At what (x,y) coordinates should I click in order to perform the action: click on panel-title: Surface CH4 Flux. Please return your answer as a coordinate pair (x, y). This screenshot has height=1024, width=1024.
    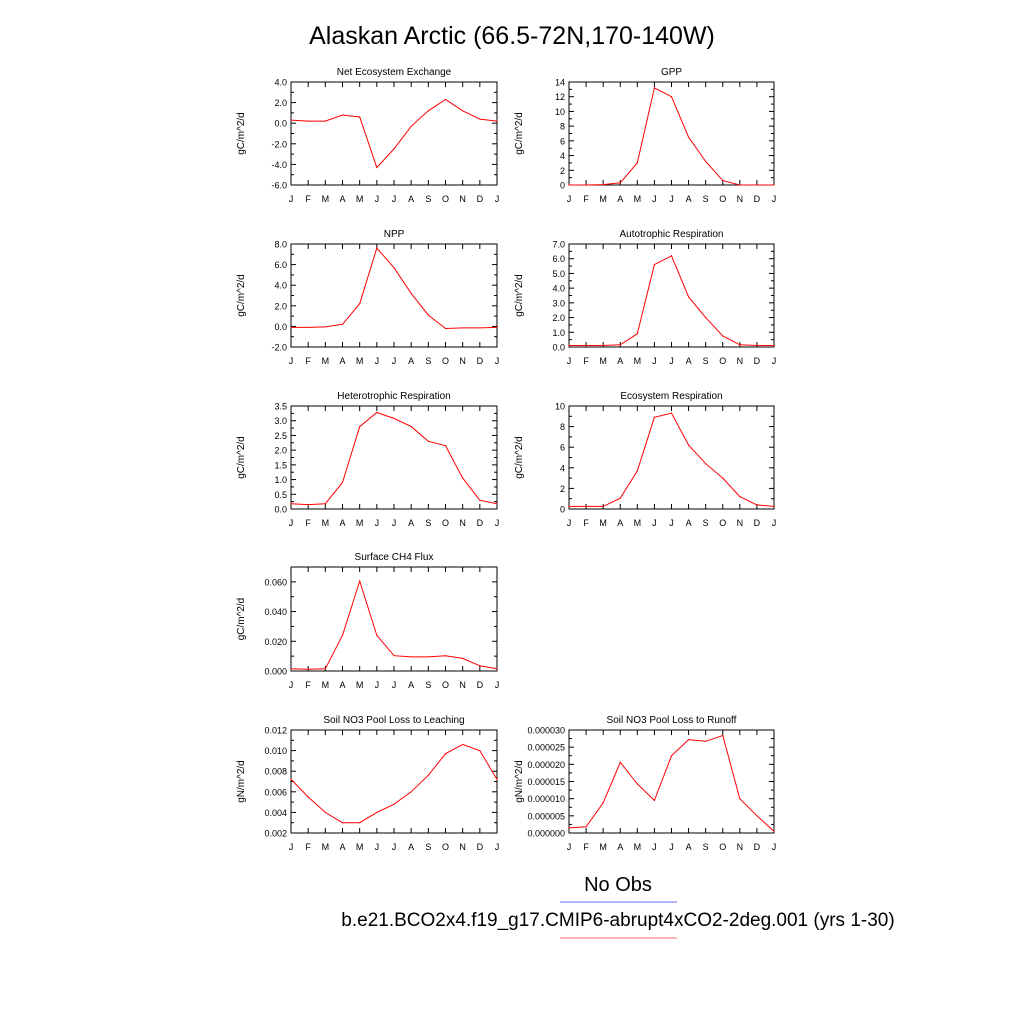
    Looking at the image, I should click on (394, 557).